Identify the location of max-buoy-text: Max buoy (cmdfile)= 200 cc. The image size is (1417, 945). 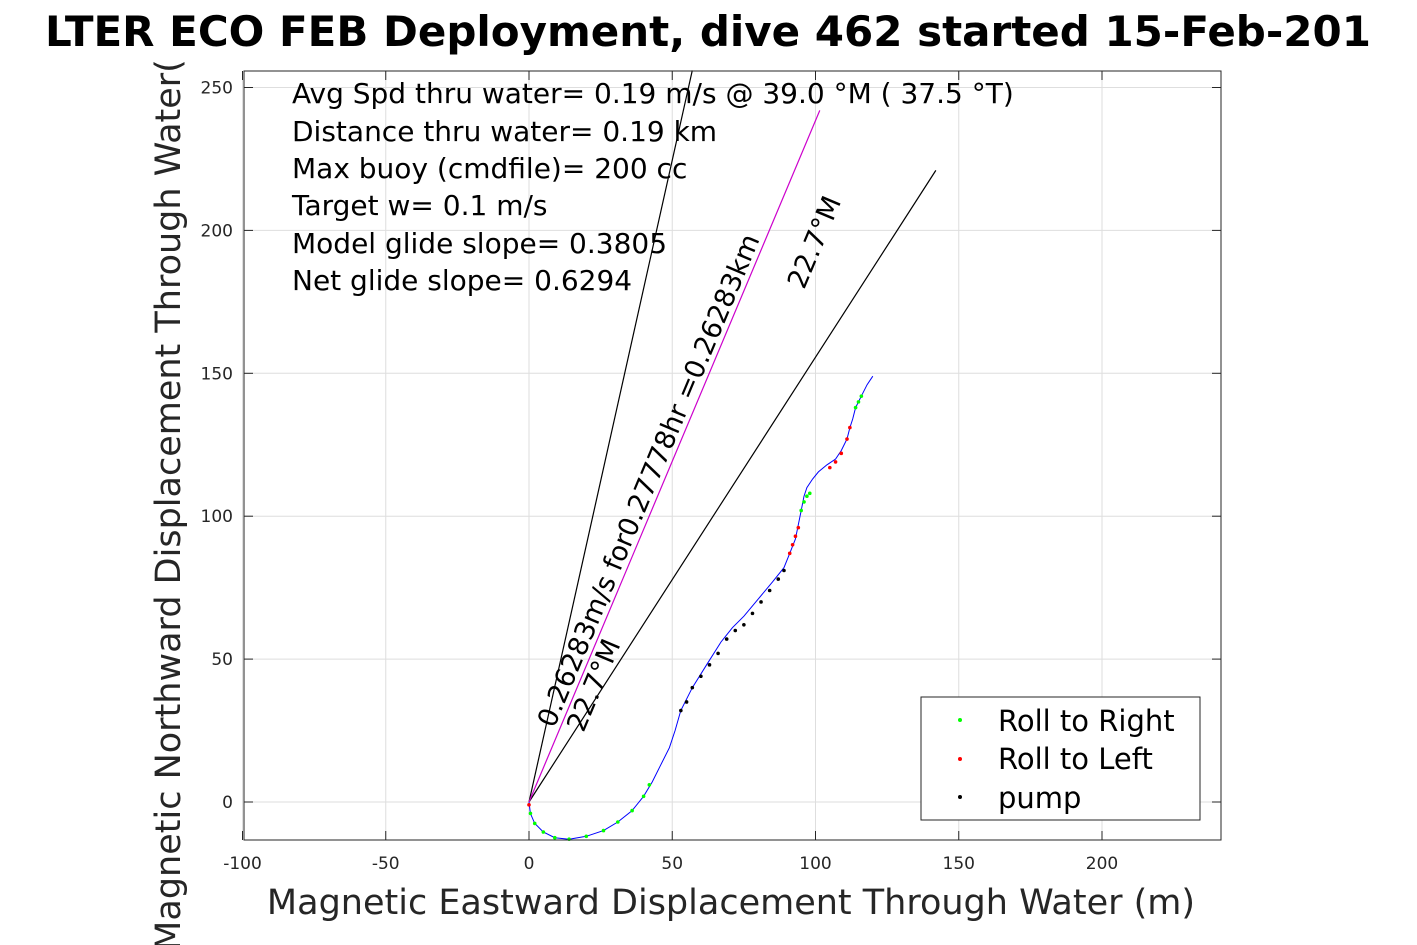
(489, 168).